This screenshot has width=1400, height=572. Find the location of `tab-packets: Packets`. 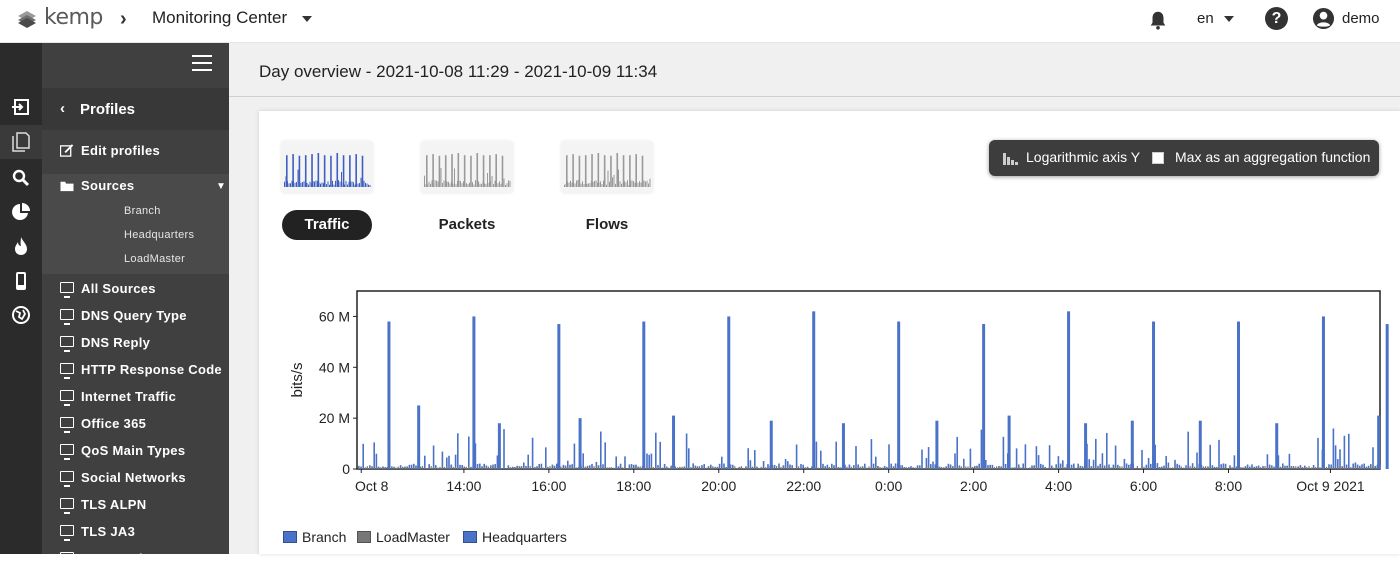

tab-packets: Packets is located at coordinates (467, 225).